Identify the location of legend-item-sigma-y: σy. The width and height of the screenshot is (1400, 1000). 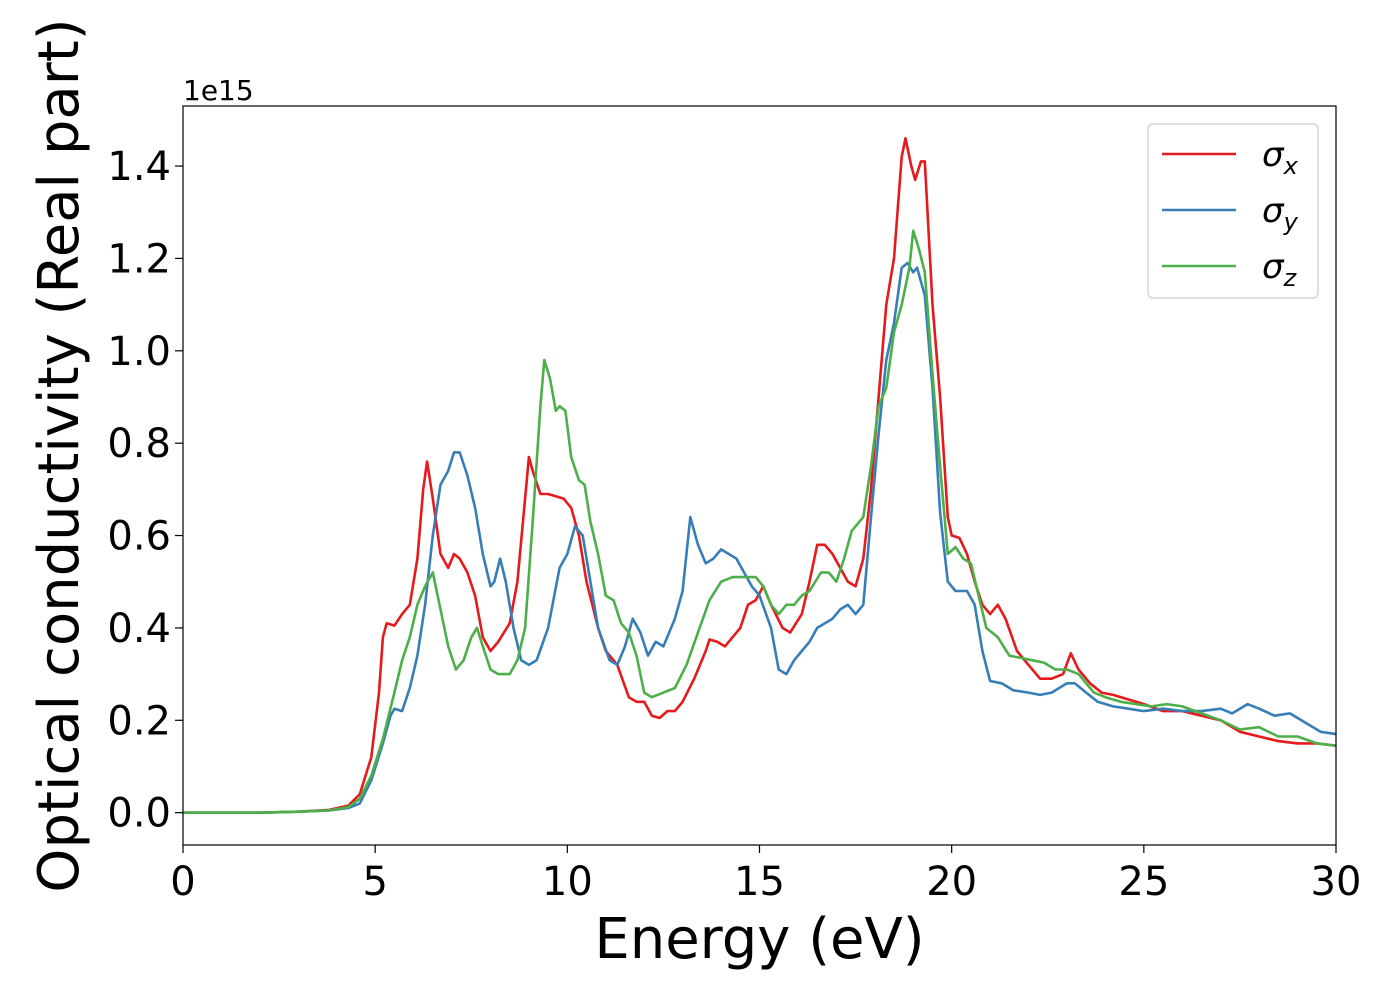
(1230, 213).